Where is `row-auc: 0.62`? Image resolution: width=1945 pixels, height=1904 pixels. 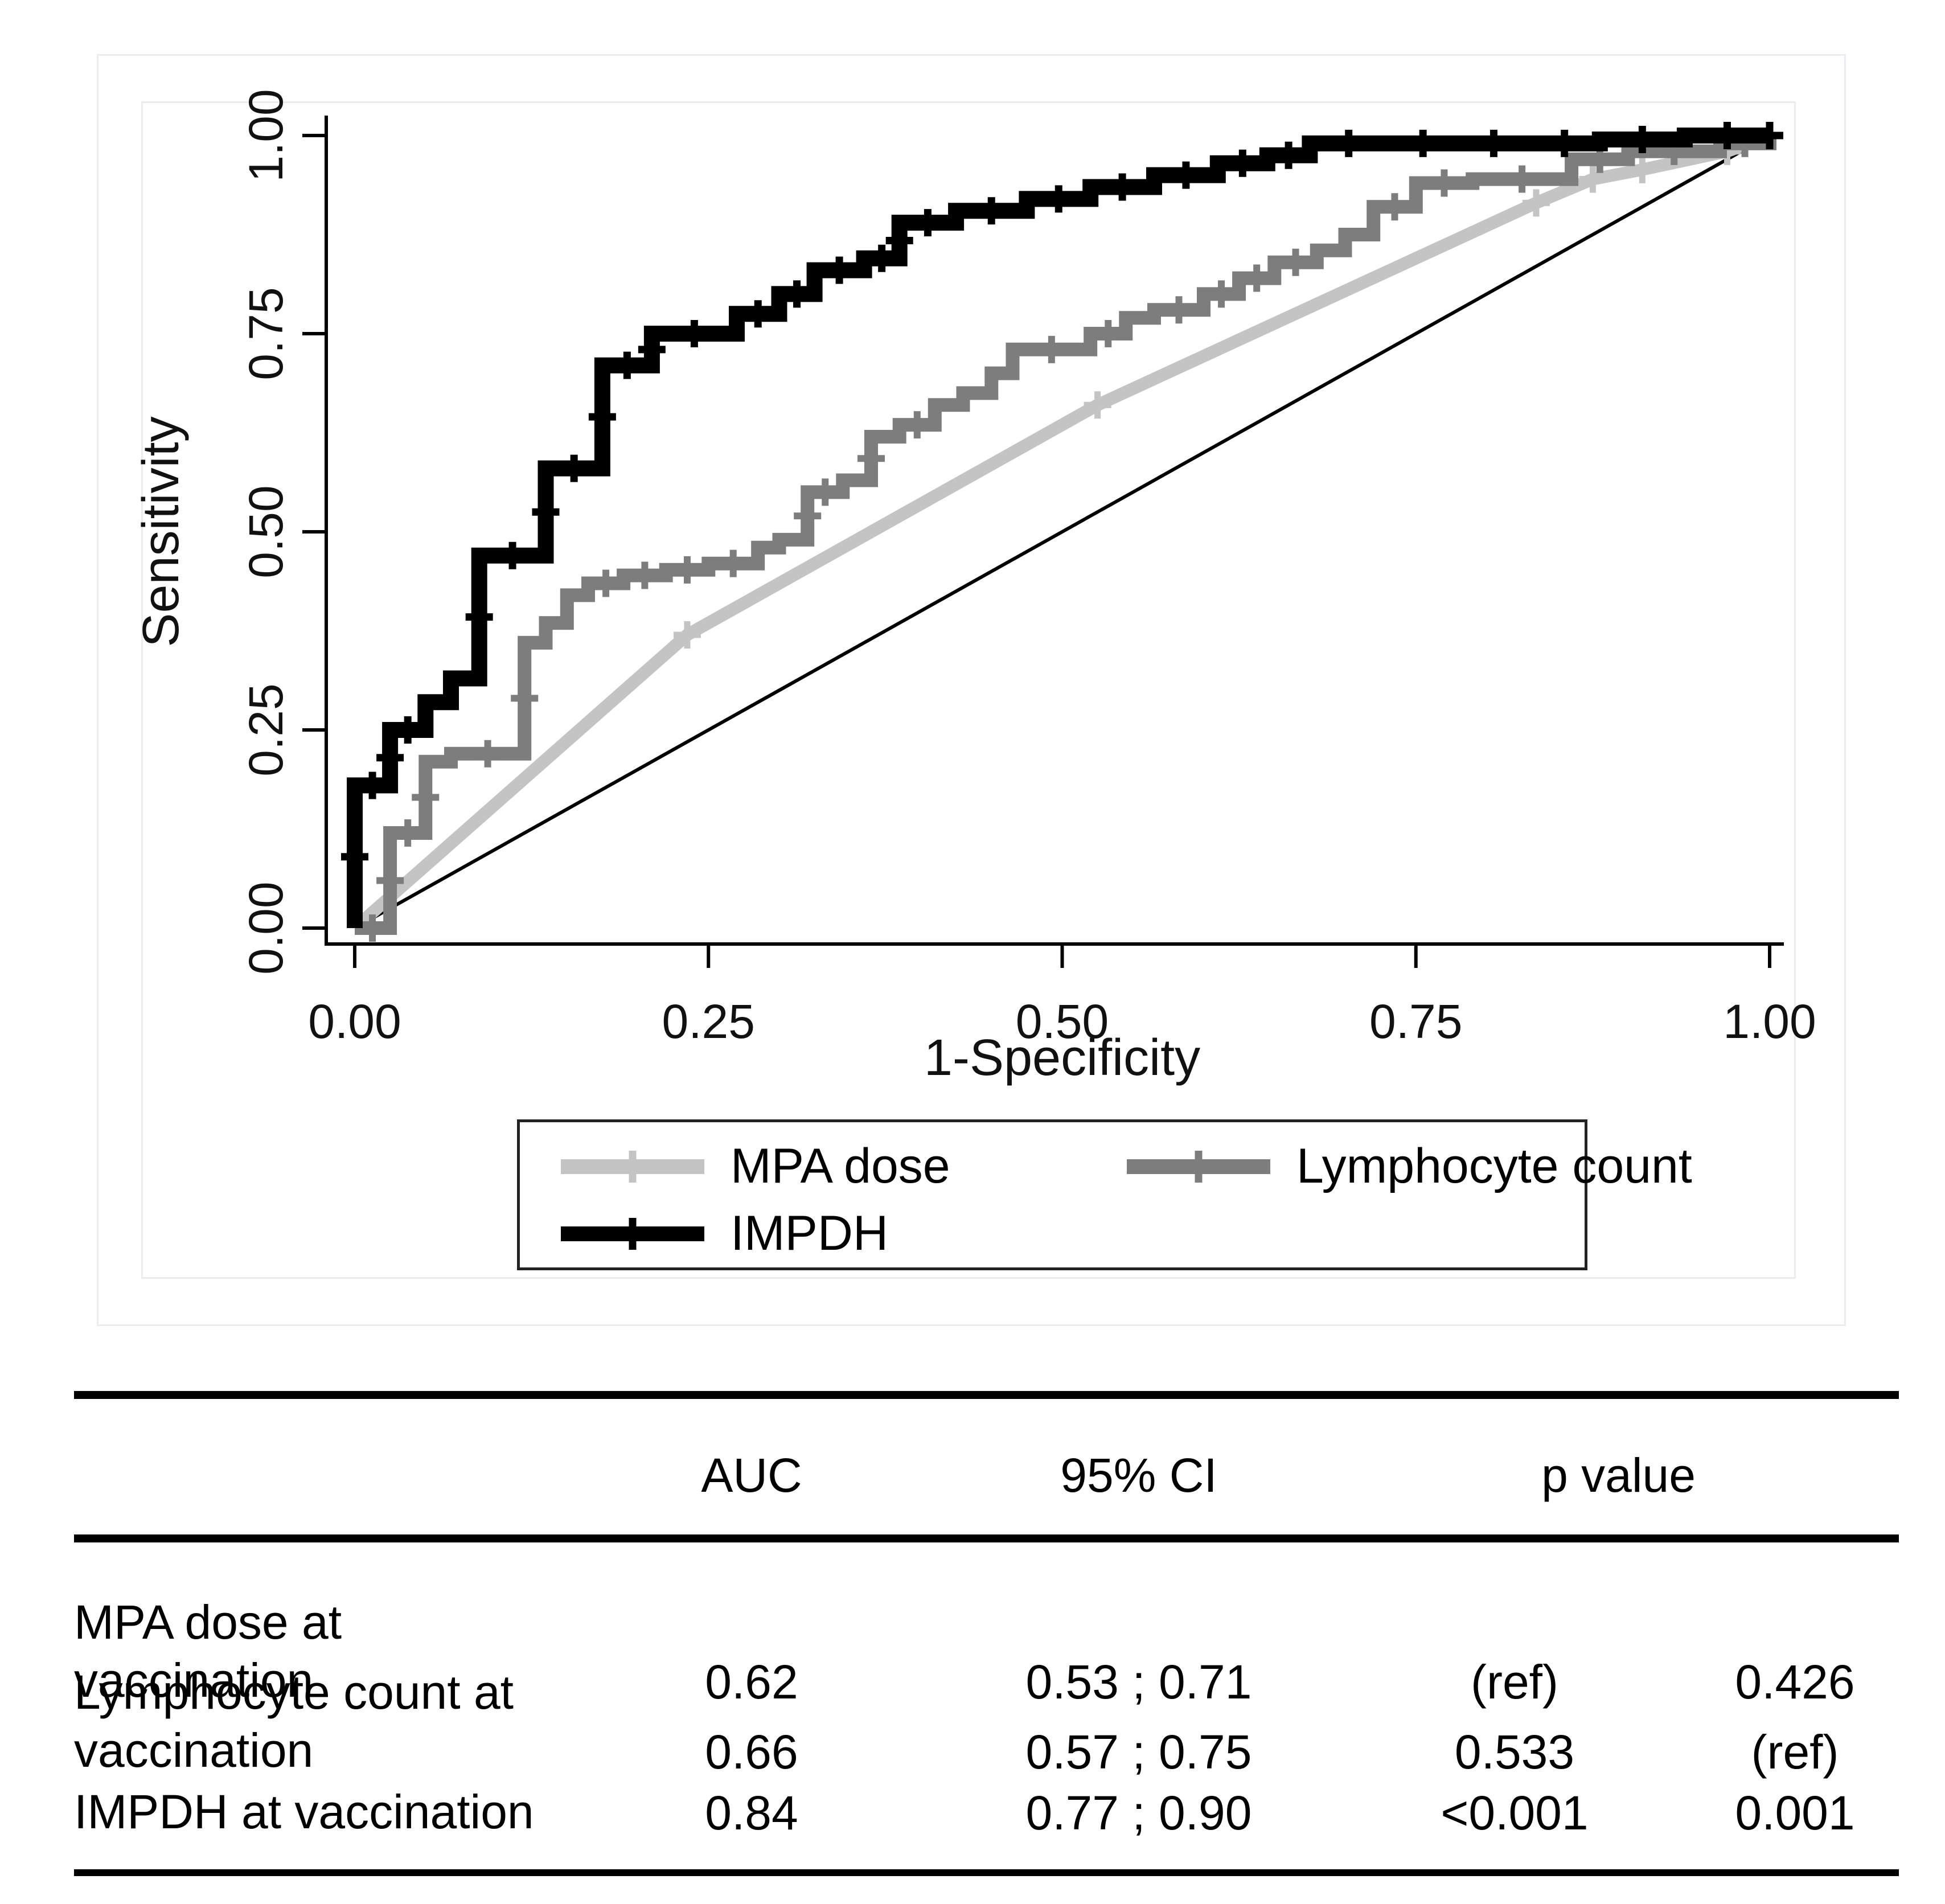 row-auc: 0.62 is located at coordinates (751, 1682).